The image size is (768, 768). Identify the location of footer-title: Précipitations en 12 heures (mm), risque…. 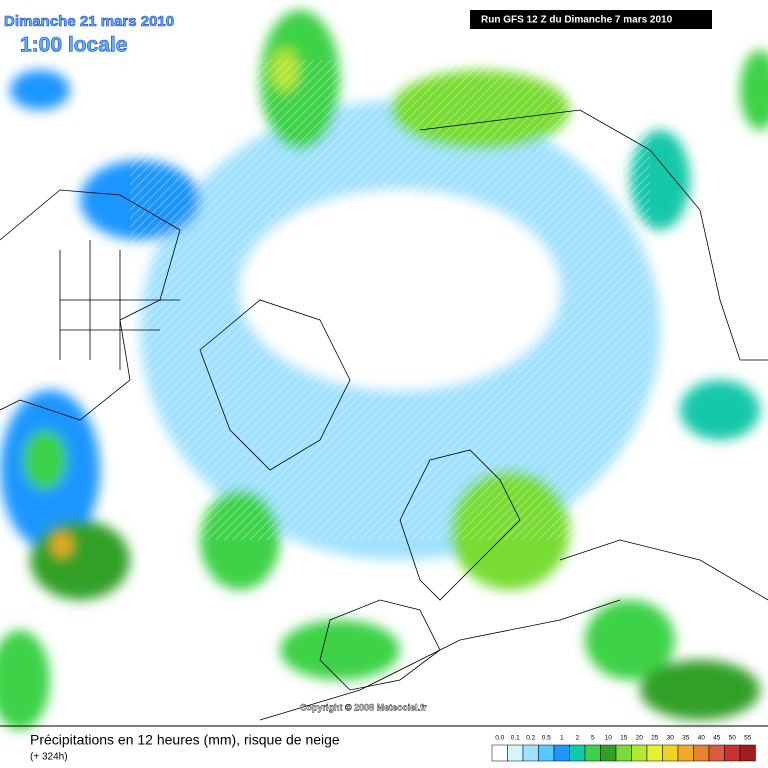
(185, 740).